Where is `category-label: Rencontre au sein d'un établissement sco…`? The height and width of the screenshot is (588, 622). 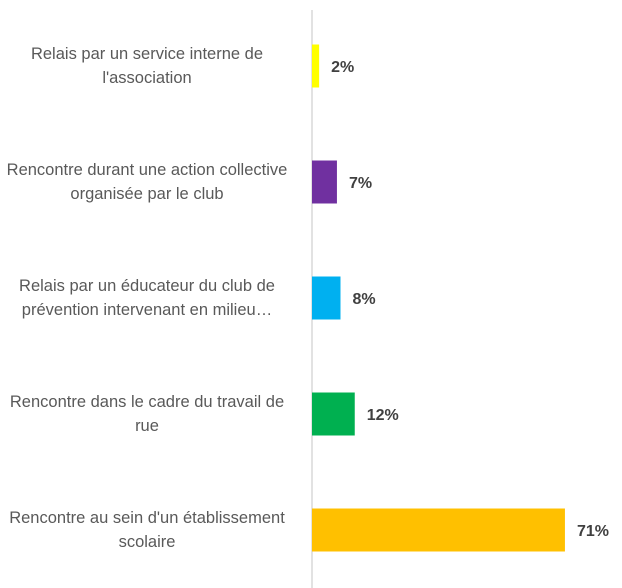
category-label: Rencontre au sein d'un établissement sco… is located at coordinates (147, 530).